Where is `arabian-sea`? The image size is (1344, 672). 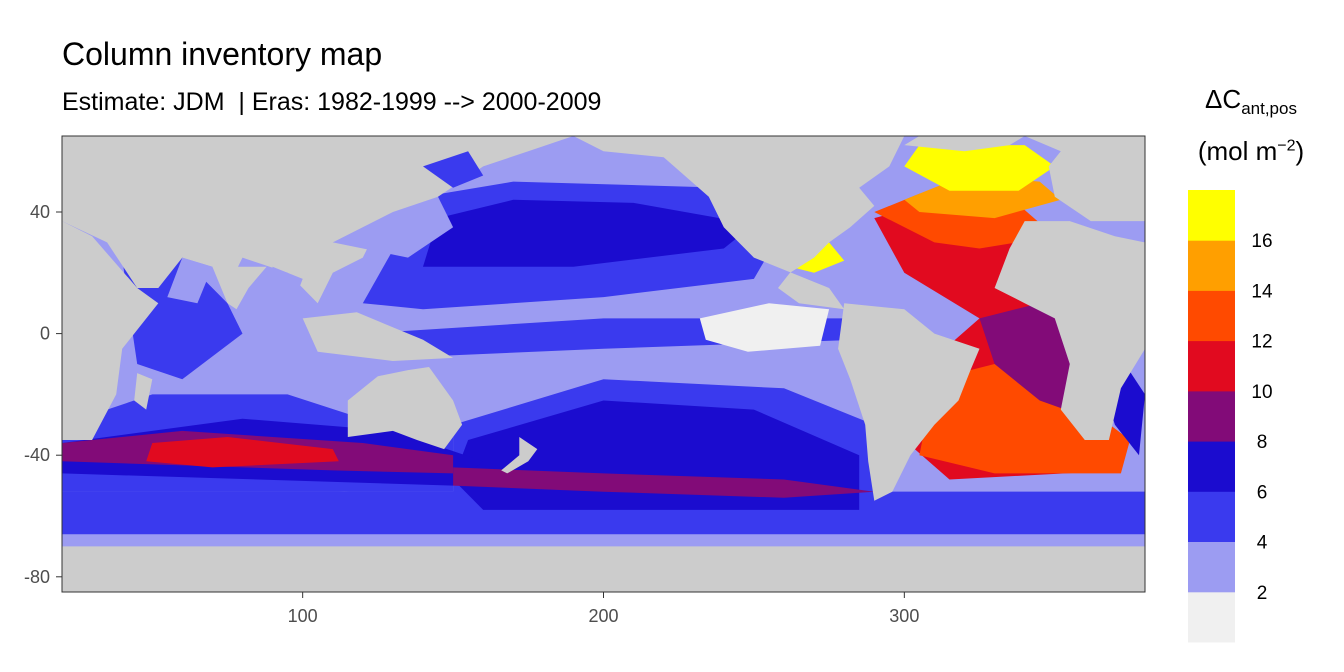 arabian-sea is located at coordinates (190, 280).